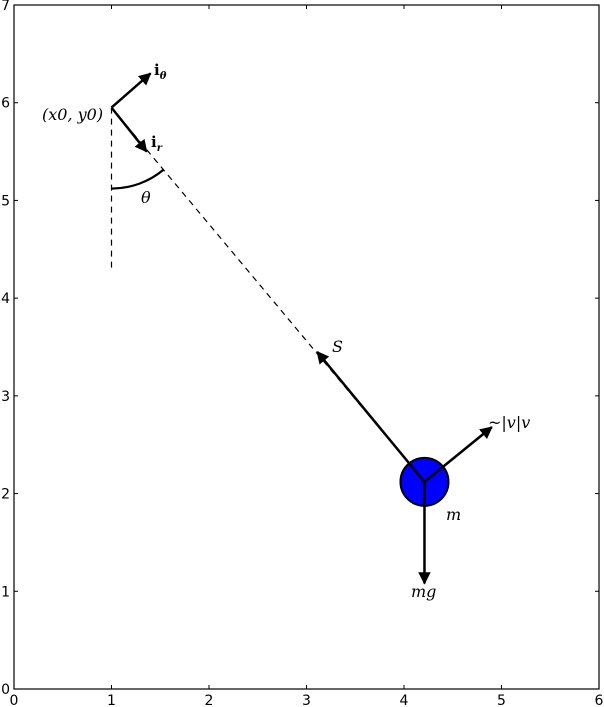 This screenshot has width=604, height=707. Describe the element at coordinates (509, 422) in the screenshot. I see `drag-label: ~|v|v` at that location.